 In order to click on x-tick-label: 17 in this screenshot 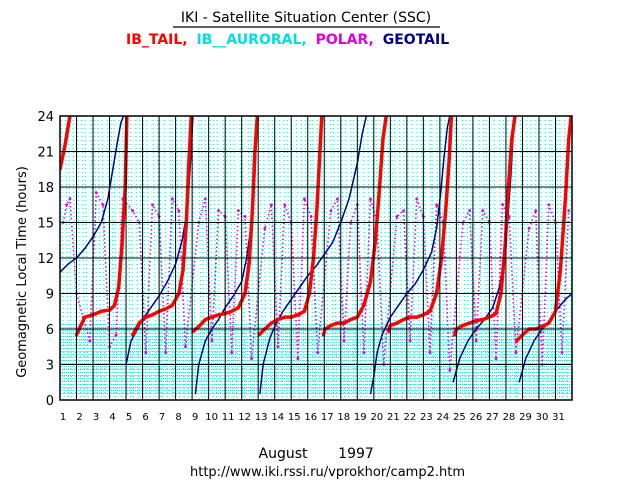, I will do `click(327, 417)`.